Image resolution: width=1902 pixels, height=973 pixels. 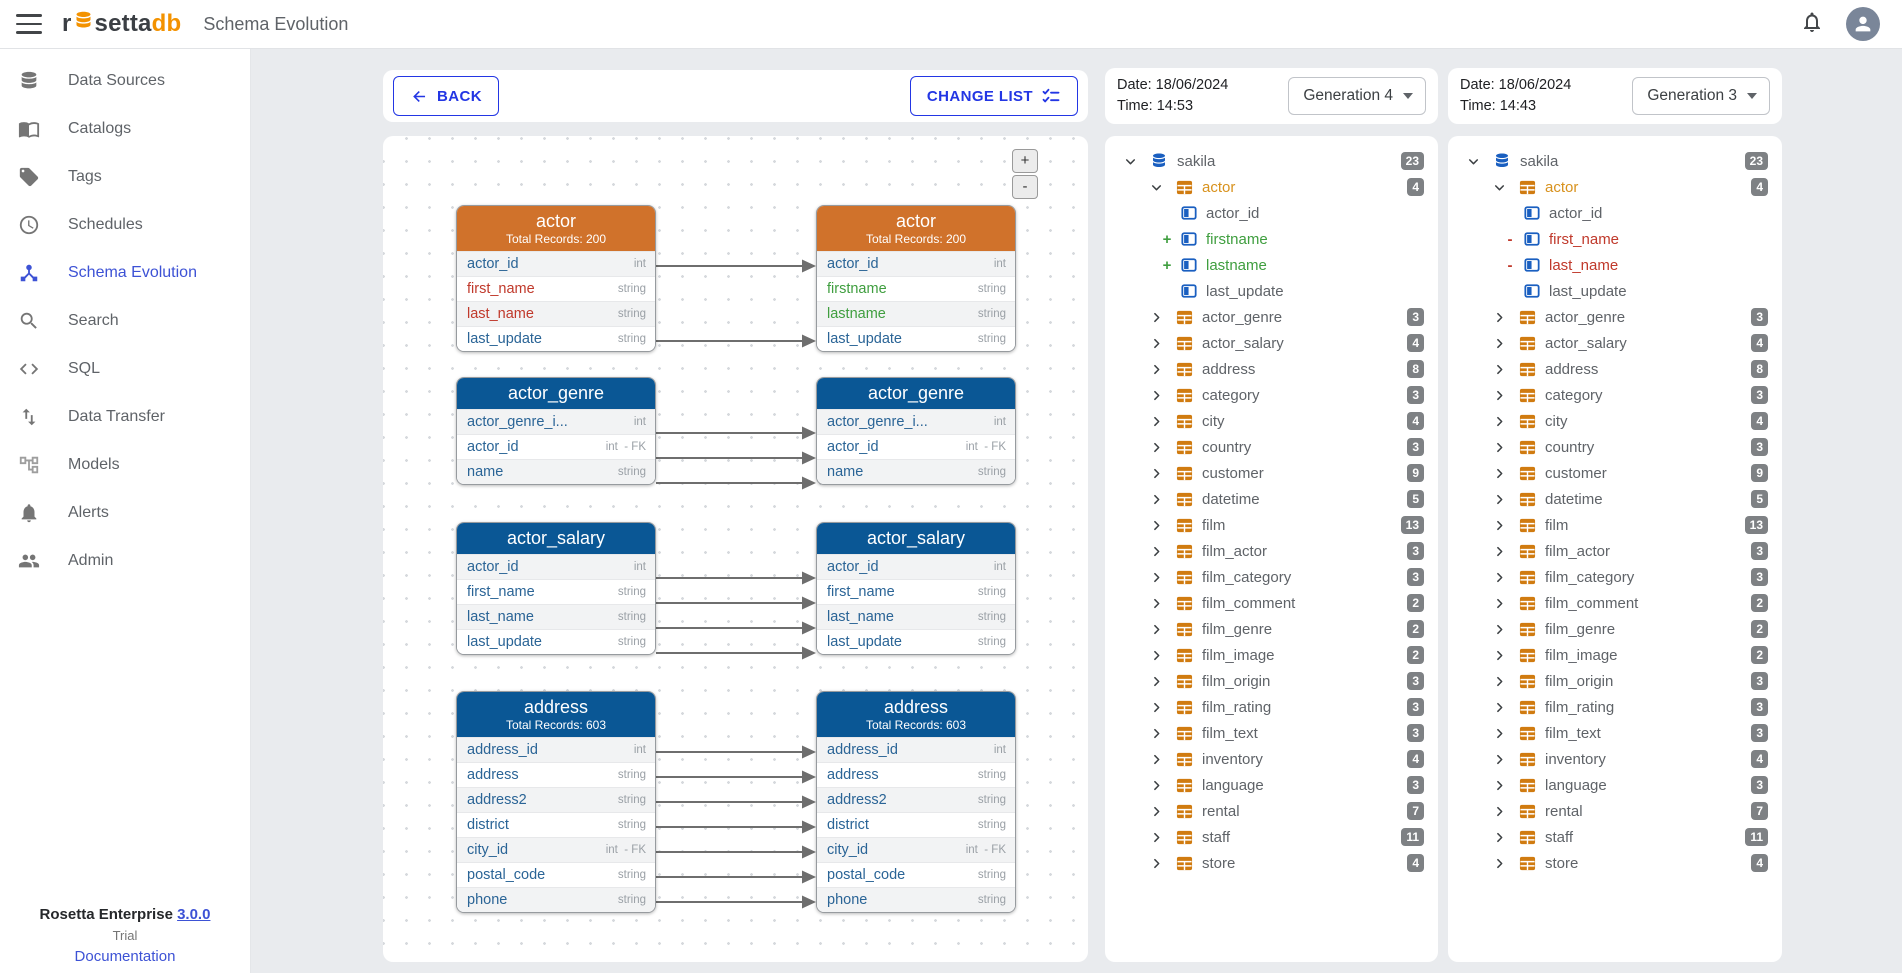 What do you see at coordinates (125, 369) in the screenshot?
I see `sidebar-item-sql: SQL` at bounding box center [125, 369].